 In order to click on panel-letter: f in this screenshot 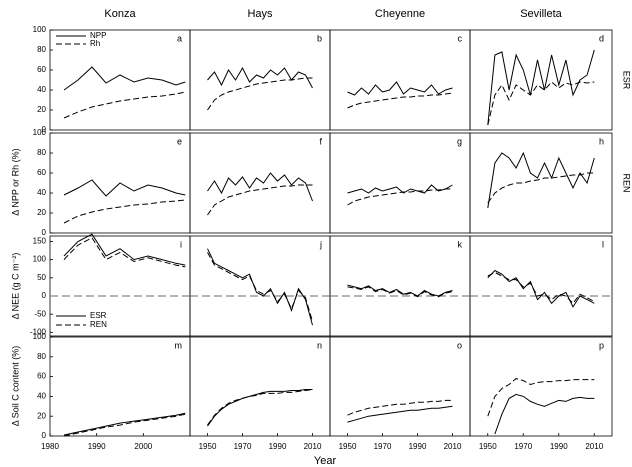, I will do `click(320, 141)`.